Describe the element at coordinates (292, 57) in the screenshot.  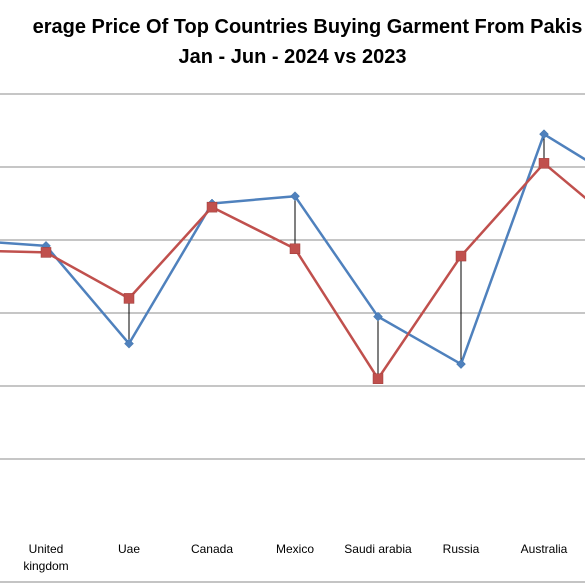
I see `chart-title-line-2: Jan - Jun - 2024 vs 2023` at that location.